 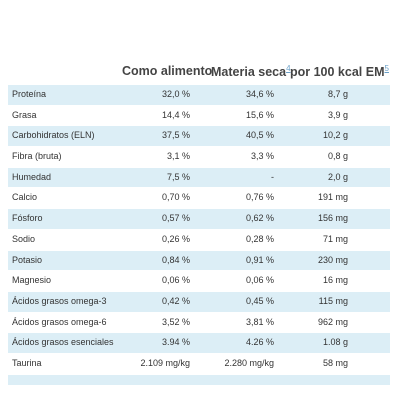 What do you see at coordinates (335, 135) in the screenshot?
I see `cell-por-100-kcal: 10,2 g` at bounding box center [335, 135].